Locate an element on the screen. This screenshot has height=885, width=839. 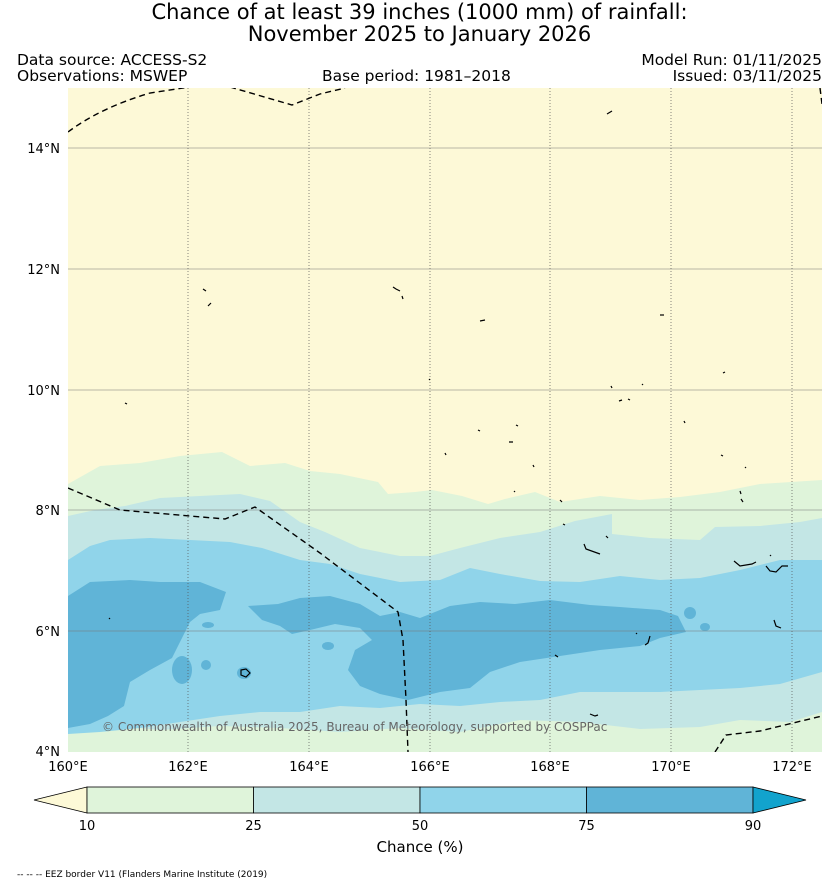
lat-label-8n: 8°N is located at coordinates (48, 511).